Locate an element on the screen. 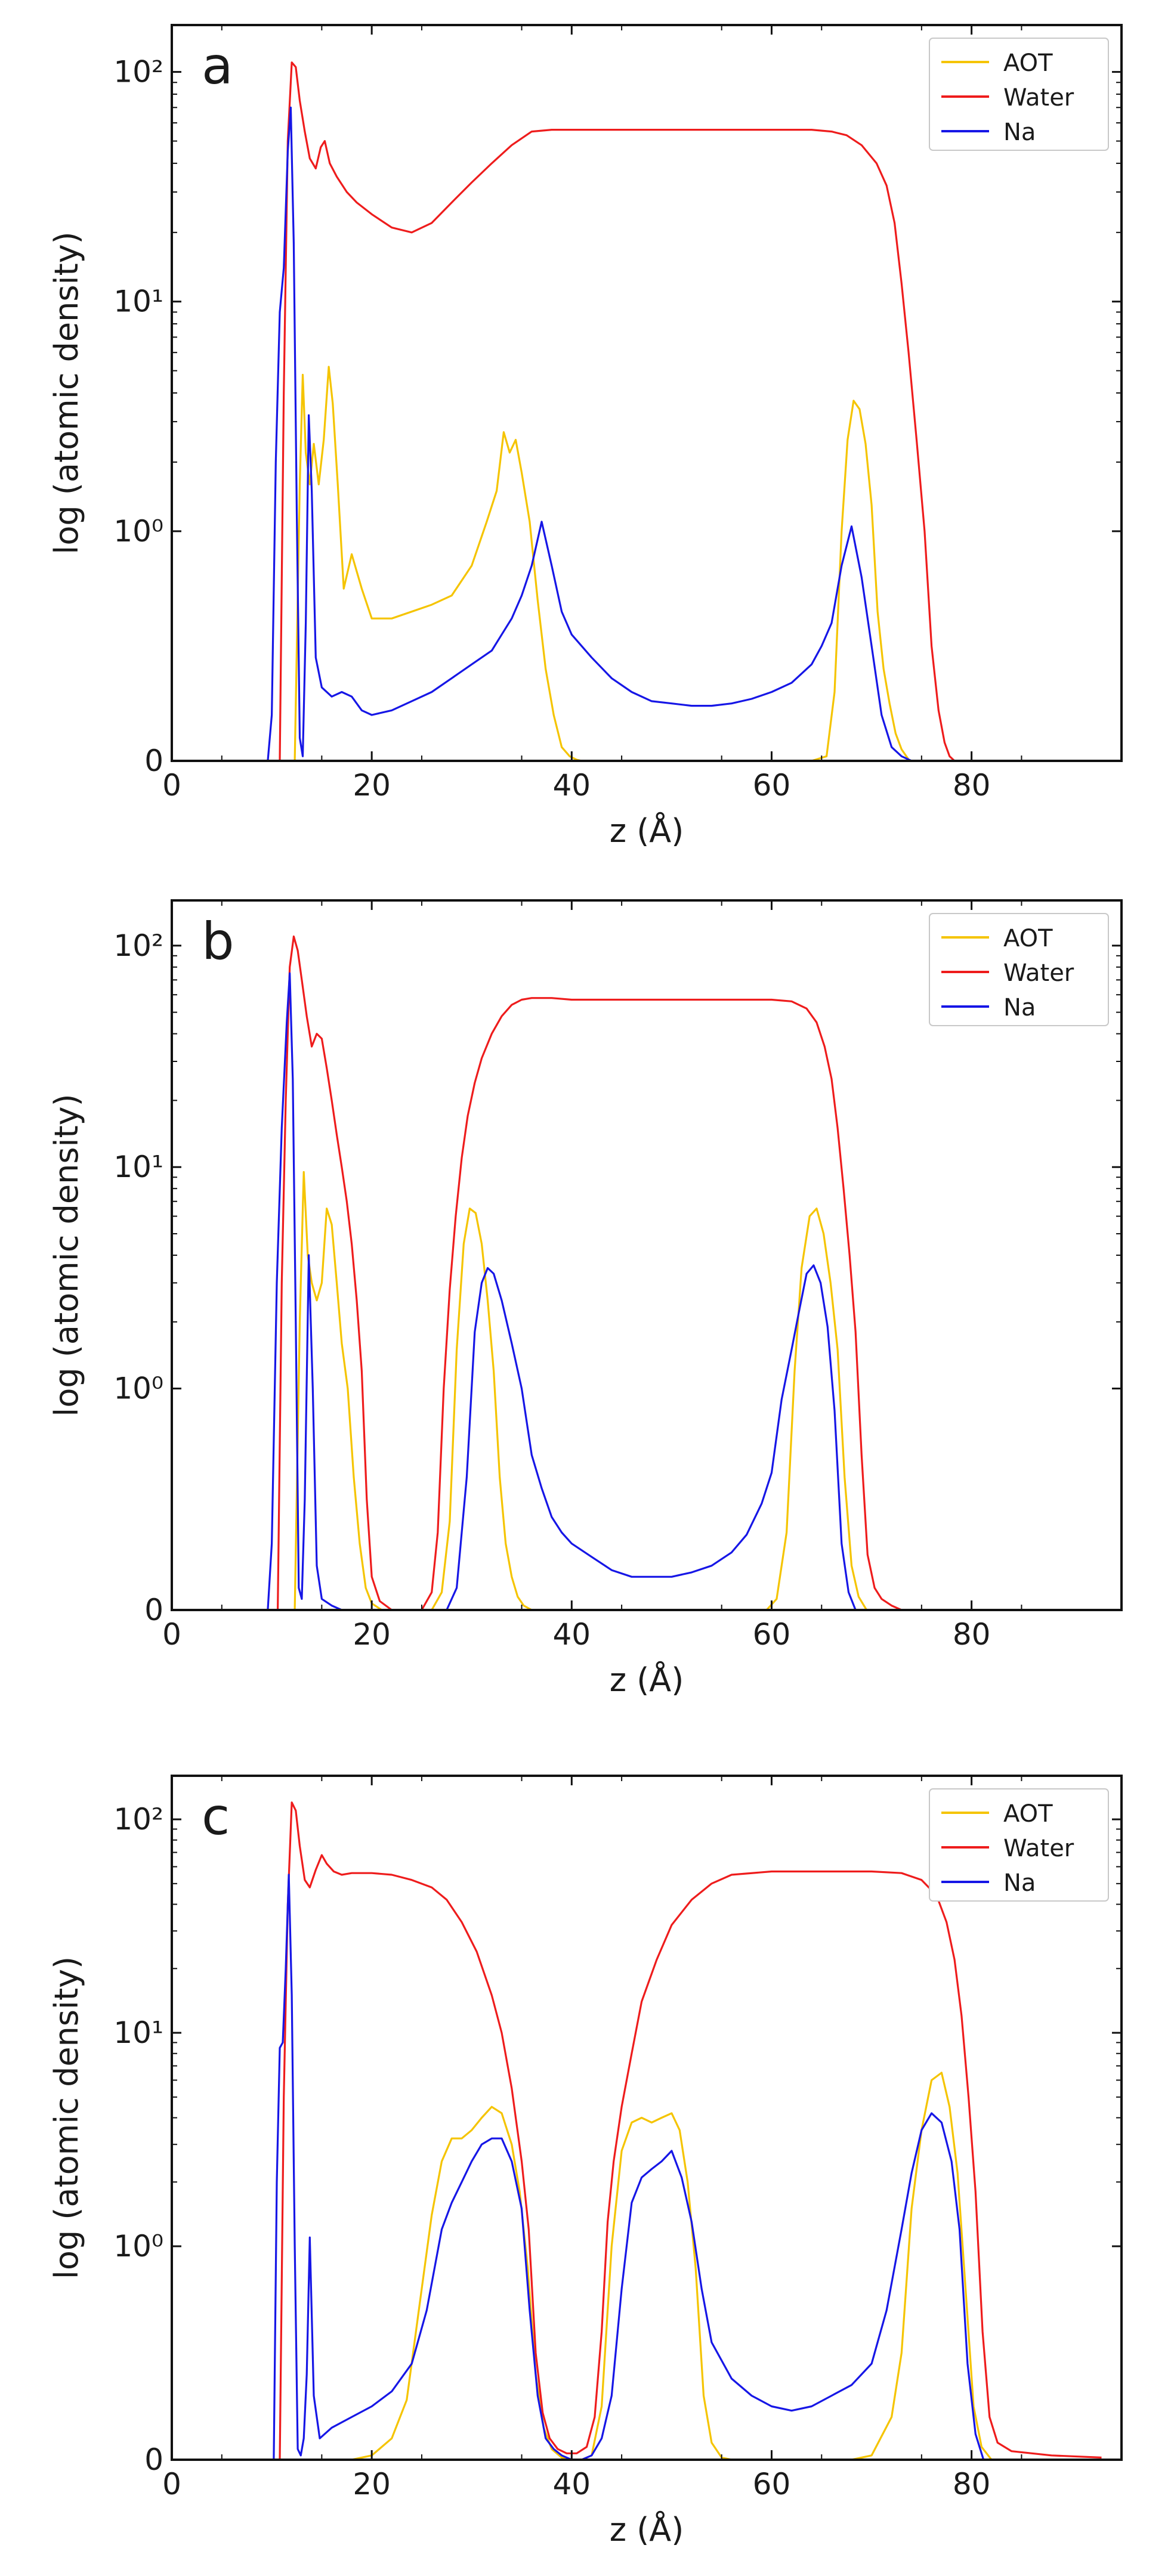 The width and height of the screenshot is (1174, 2576). series-line-water is located at coordinates (589, 1273).